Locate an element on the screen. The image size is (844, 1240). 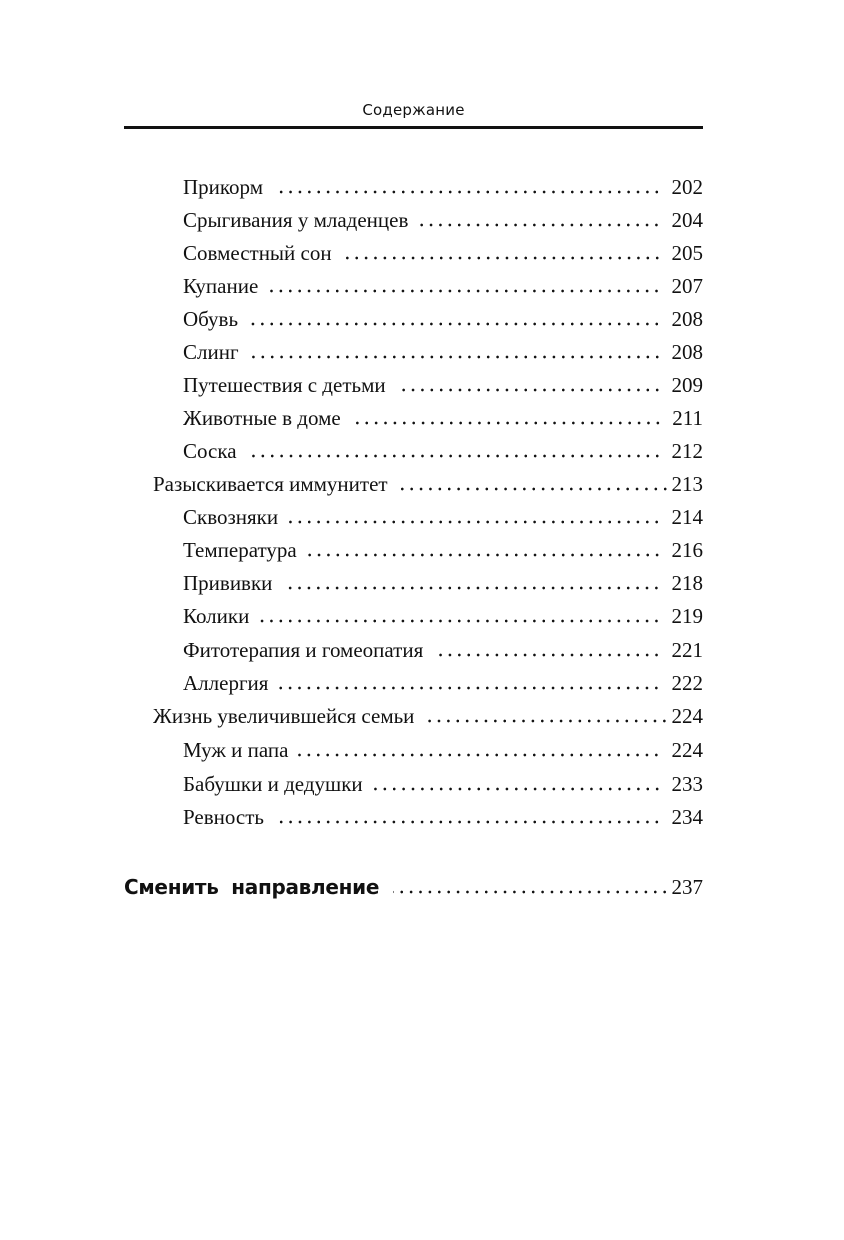
entry-title: Слинг is located at coordinates (211, 352).